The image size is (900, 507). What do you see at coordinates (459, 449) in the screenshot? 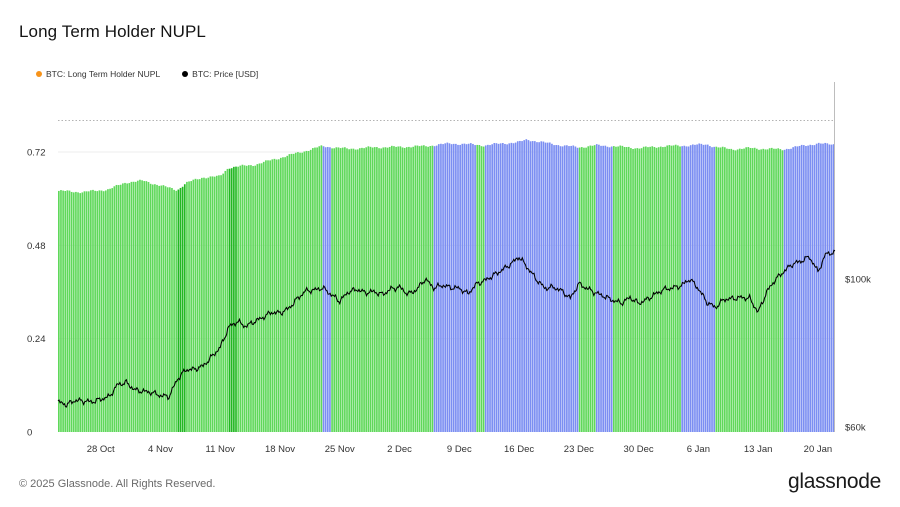
I see `x-tick-label: 9 Dec` at bounding box center [459, 449].